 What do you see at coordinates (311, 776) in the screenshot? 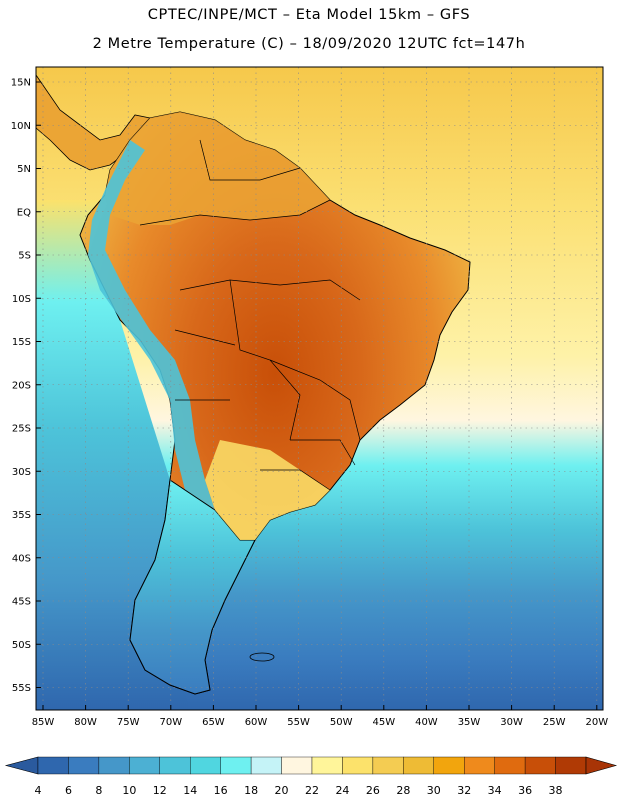
I see `colorbar-legend: 4 6 8 10 12 14 16 18 20 22 24 26 28 30 32 34 36 38` at bounding box center [311, 776].